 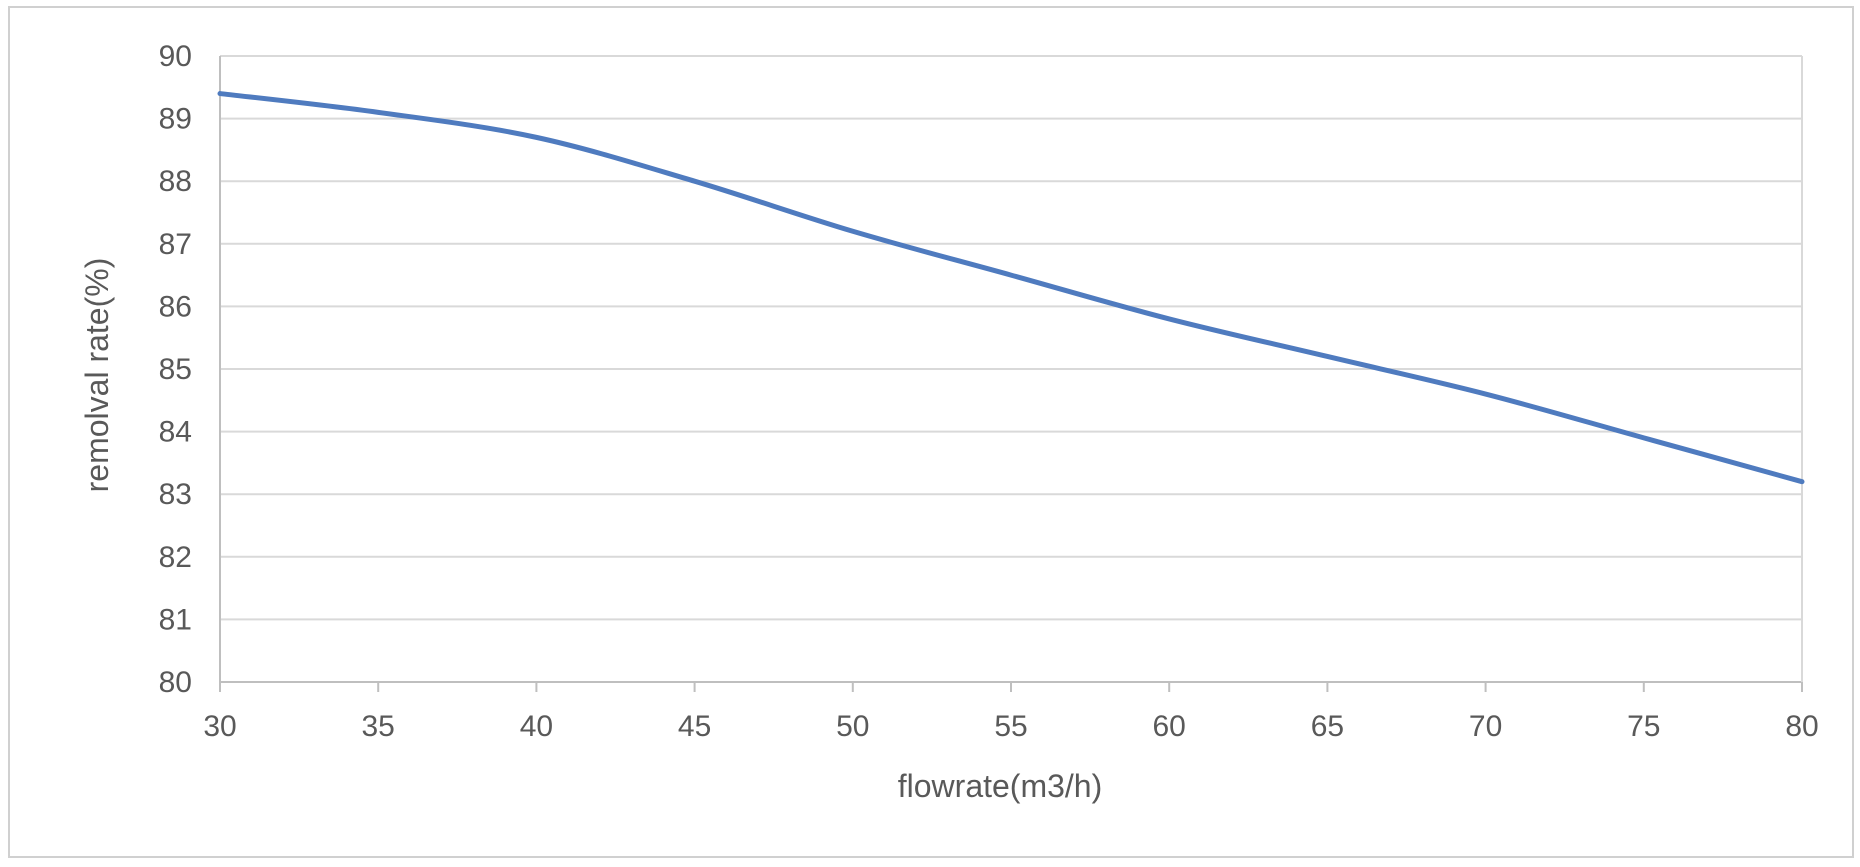 I want to click on x-tick-label: 45, so click(x=694, y=726).